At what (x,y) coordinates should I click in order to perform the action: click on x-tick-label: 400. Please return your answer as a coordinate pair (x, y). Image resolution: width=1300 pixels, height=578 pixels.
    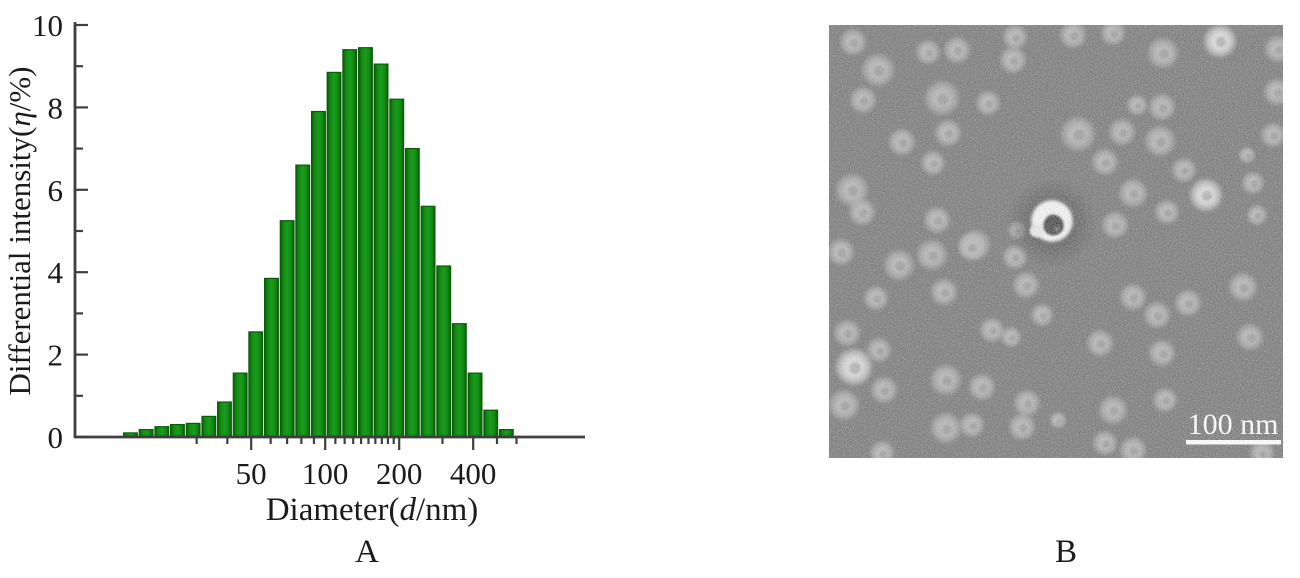
    Looking at the image, I should click on (473, 473).